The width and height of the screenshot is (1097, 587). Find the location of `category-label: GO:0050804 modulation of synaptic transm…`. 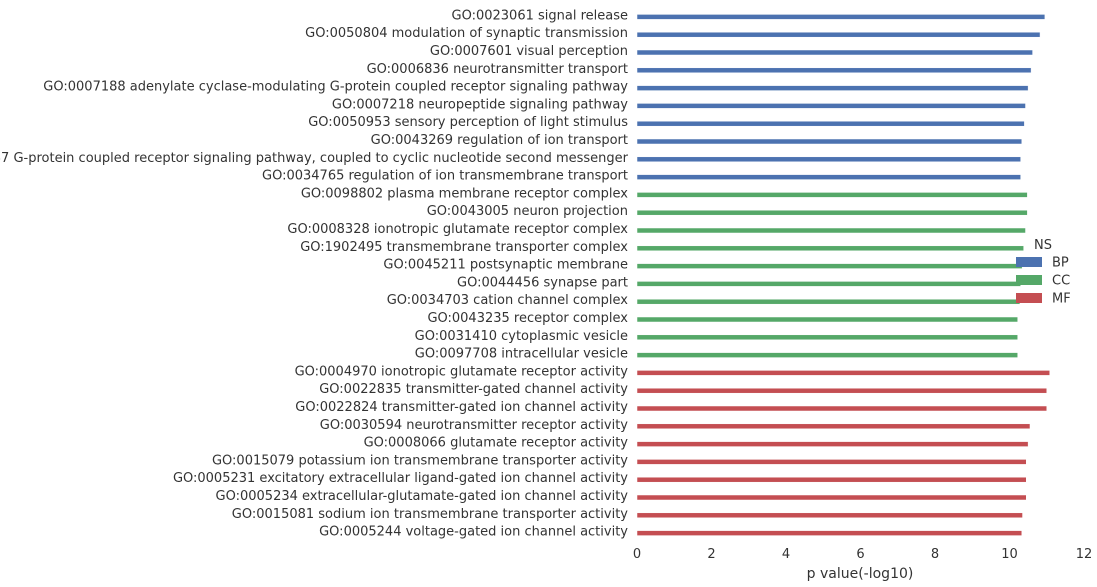

category-label: GO:0050804 modulation of synaptic transm… is located at coordinates (466, 33).